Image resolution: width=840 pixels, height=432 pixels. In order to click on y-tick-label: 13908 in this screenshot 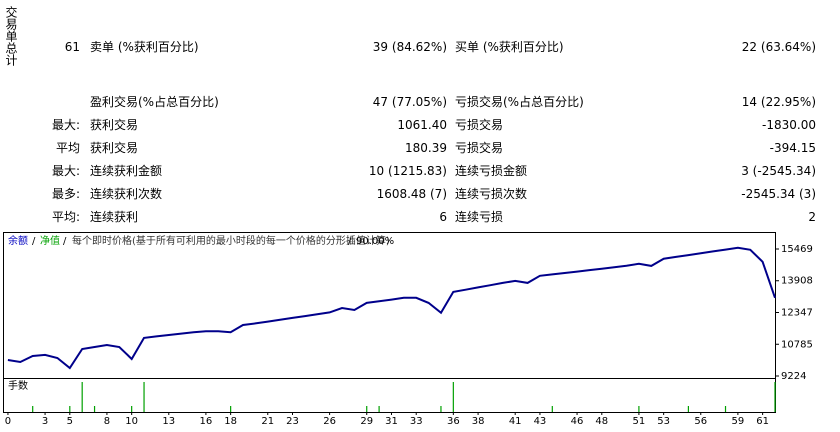, I will do `click(797, 281)`.